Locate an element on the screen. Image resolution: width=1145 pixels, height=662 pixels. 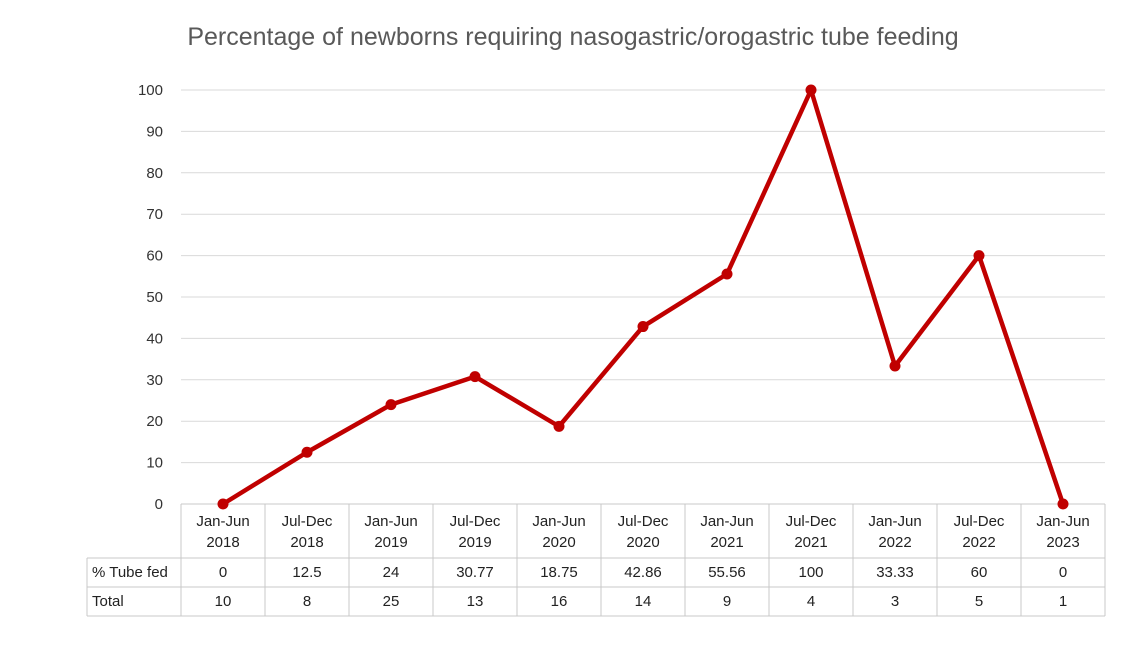
table-cell: 4 is located at coordinates (811, 601).